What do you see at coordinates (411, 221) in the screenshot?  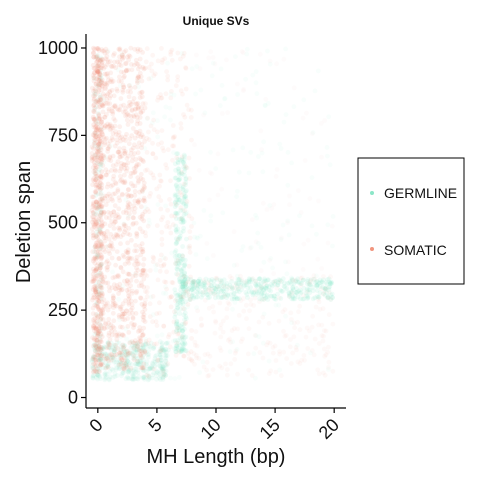 I see `legend-box` at bounding box center [411, 221].